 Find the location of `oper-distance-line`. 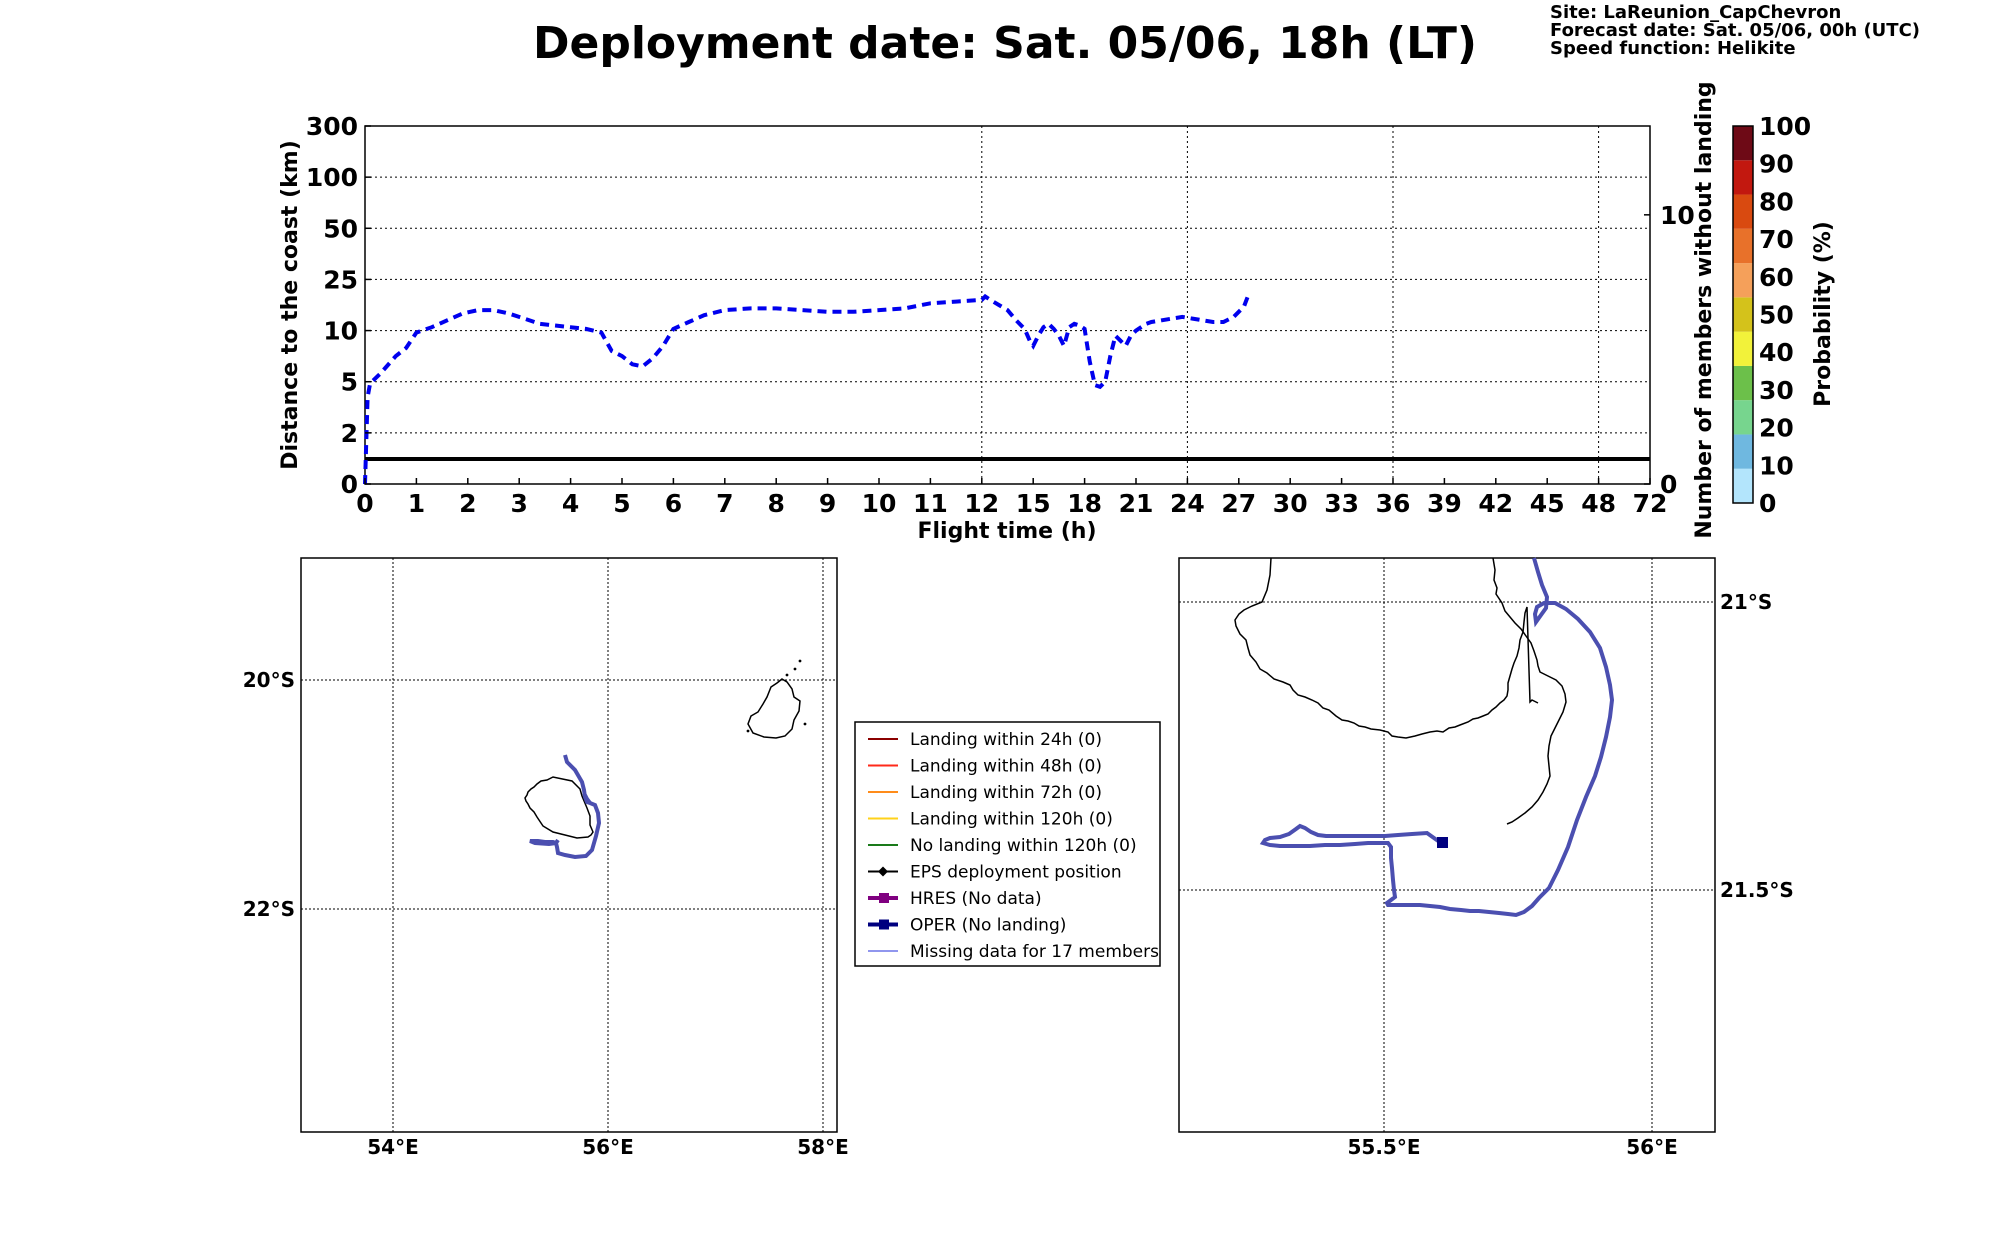

oper-distance-line is located at coordinates (807, 388).